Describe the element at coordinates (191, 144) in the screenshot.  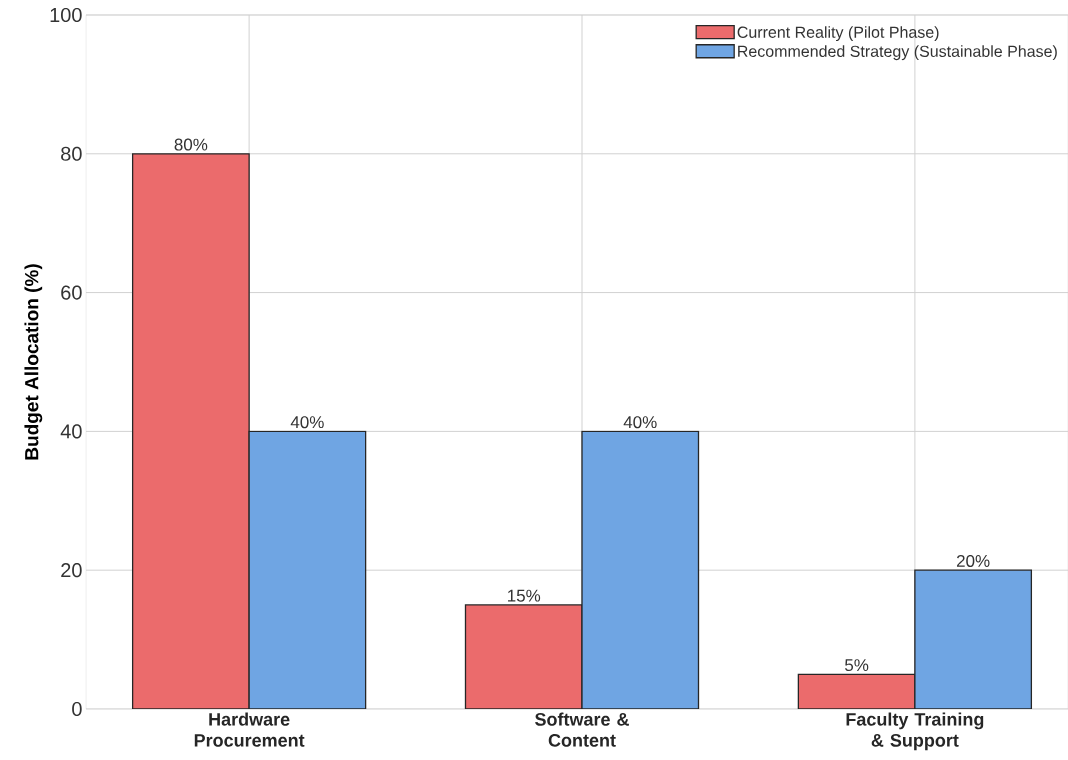
I see `data-label: 80%` at that location.